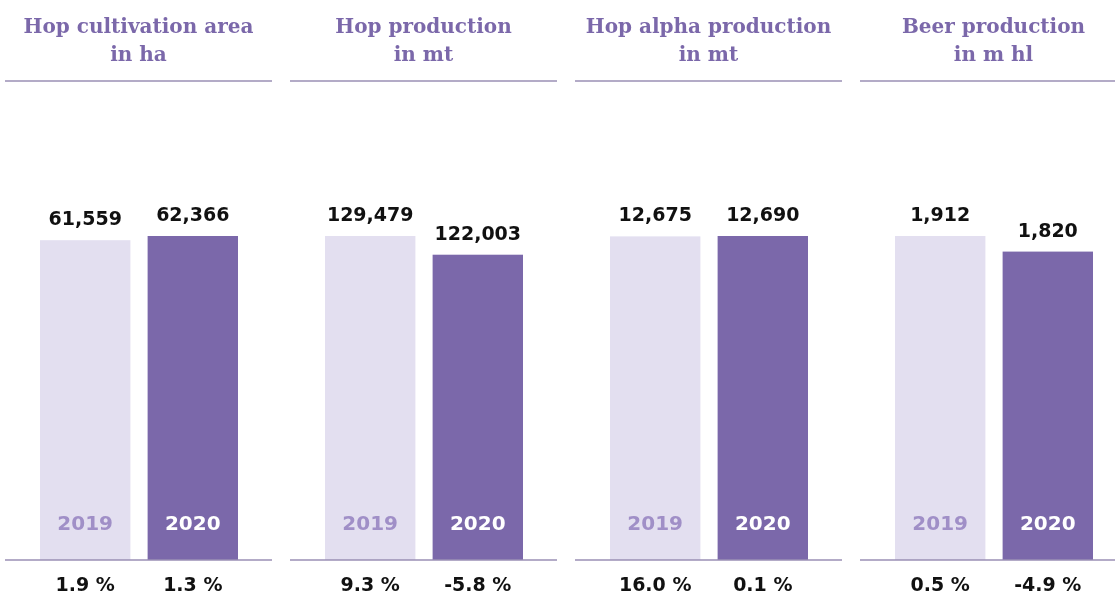  What do you see at coordinates (370, 214) in the screenshot?
I see `data-label: 129,479` at bounding box center [370, 214].